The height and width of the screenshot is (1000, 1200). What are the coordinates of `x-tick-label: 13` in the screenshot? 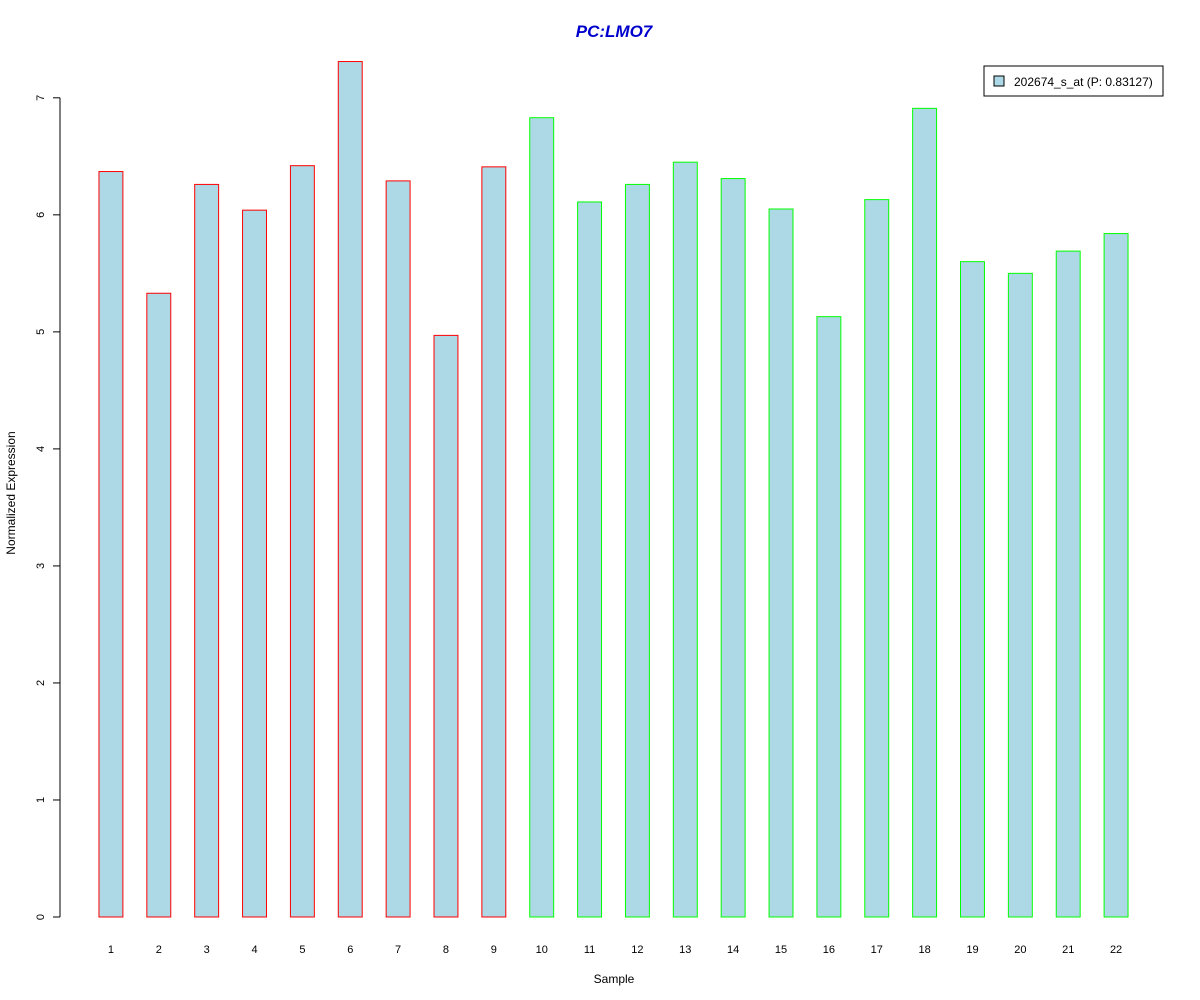 It's located at (685, 950).